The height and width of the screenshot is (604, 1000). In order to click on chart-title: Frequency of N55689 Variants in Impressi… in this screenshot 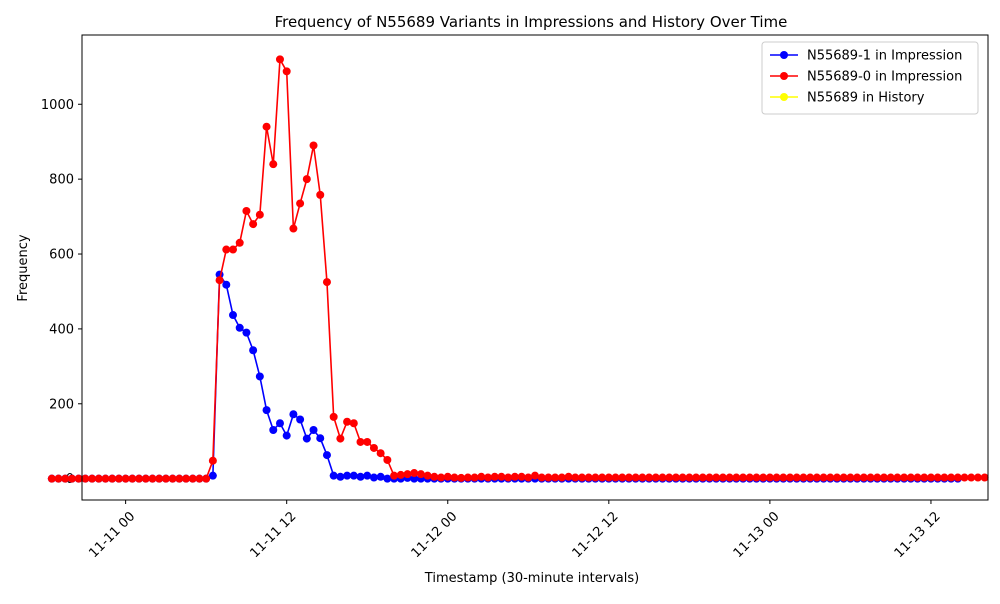, I will do `click(531, 22)`.